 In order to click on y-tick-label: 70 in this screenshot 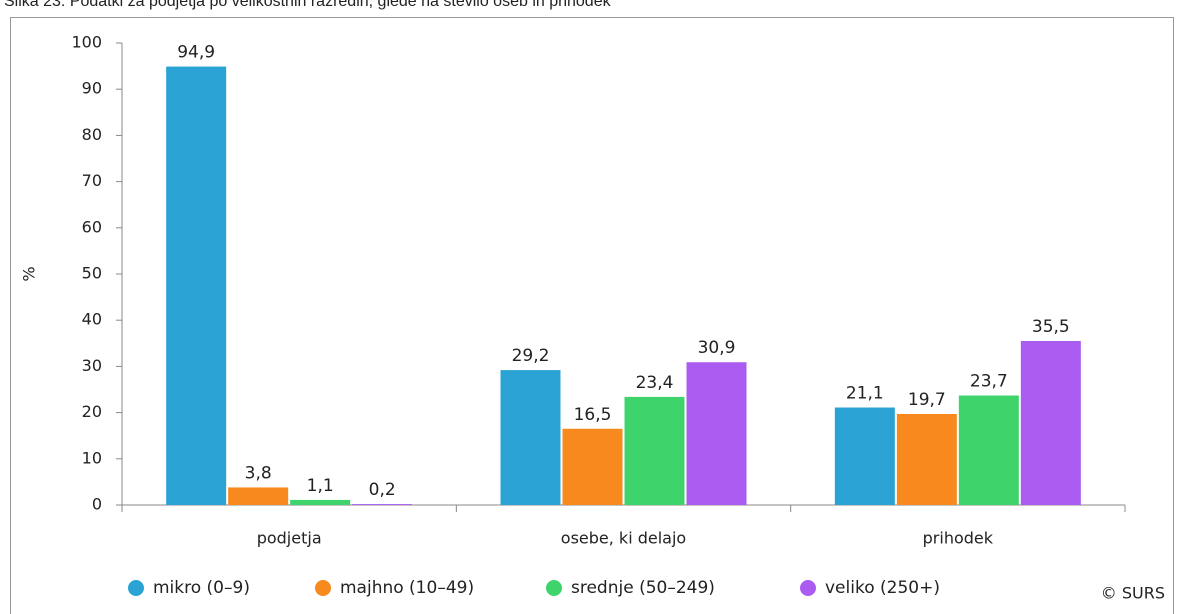, I will do `click(92, 180)`.